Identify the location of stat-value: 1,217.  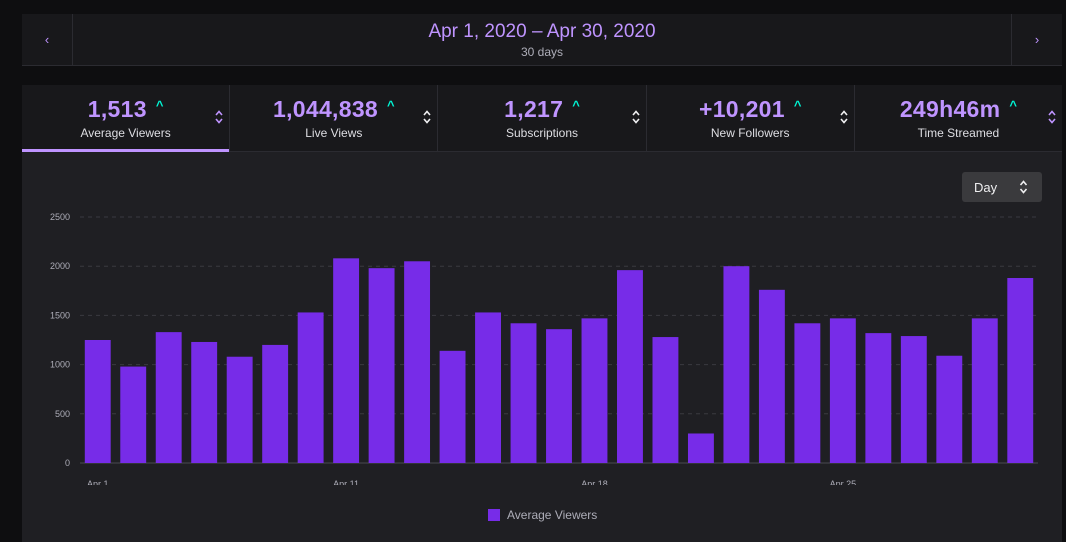
(534, 109).